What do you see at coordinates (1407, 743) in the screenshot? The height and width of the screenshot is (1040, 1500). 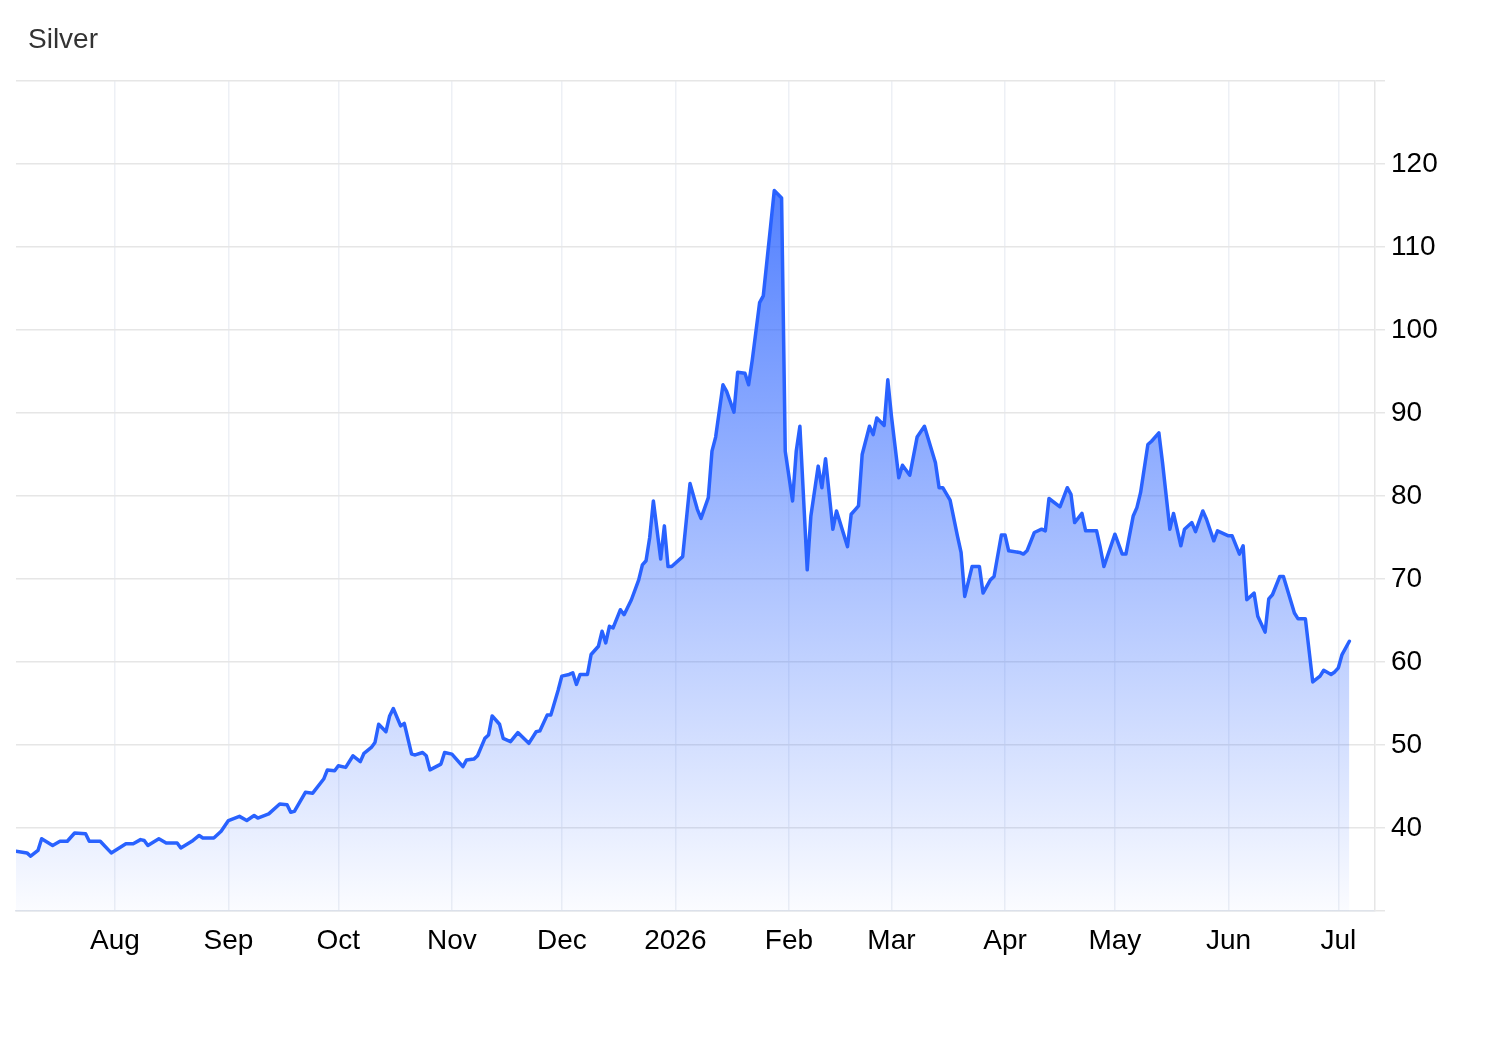 I see `y-tick-label: 50` at bounding box center [1407, 743].